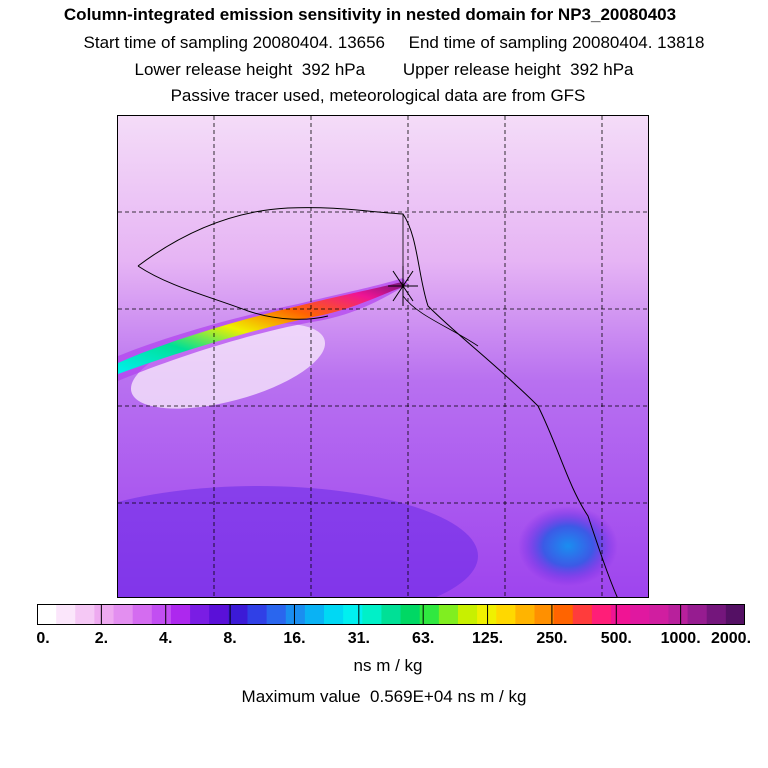  Describe the element at coordinates (233, 292) in the screenshot. I see `peninsula-outline` at that location.